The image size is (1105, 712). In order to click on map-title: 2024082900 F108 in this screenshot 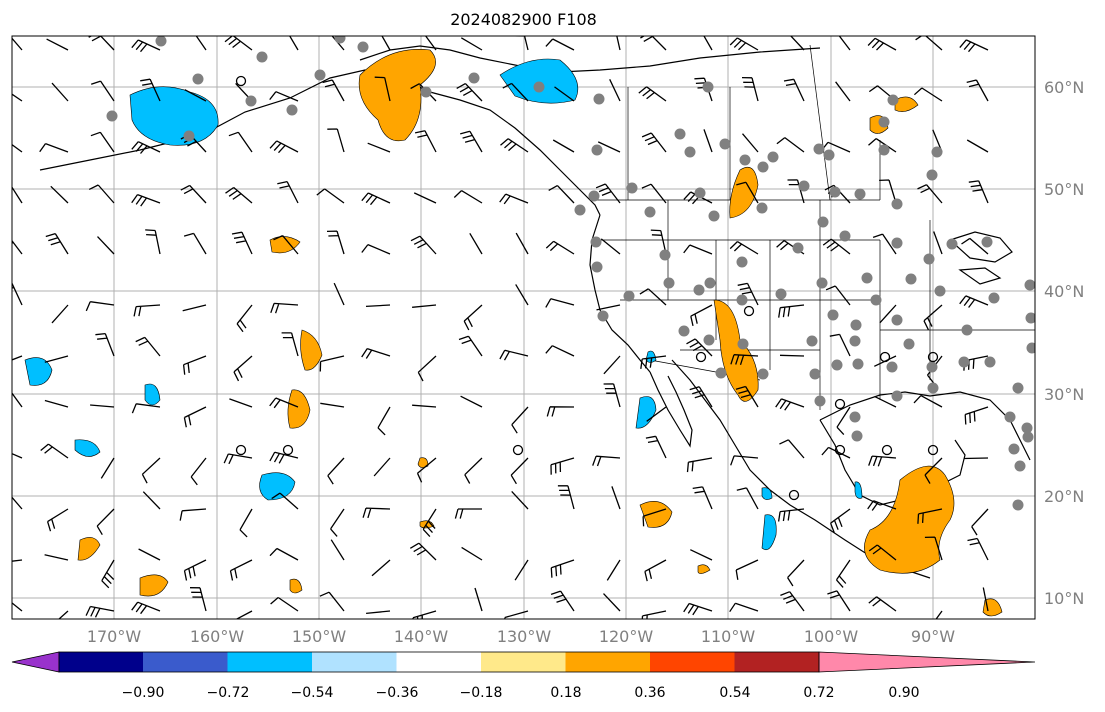, I will do `click(523, 19)`.